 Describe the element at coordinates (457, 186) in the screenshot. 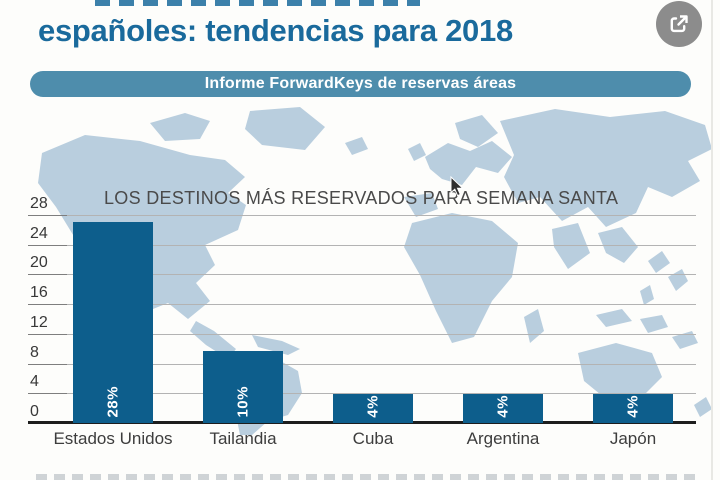

I see `mouse-cursor` at that location.